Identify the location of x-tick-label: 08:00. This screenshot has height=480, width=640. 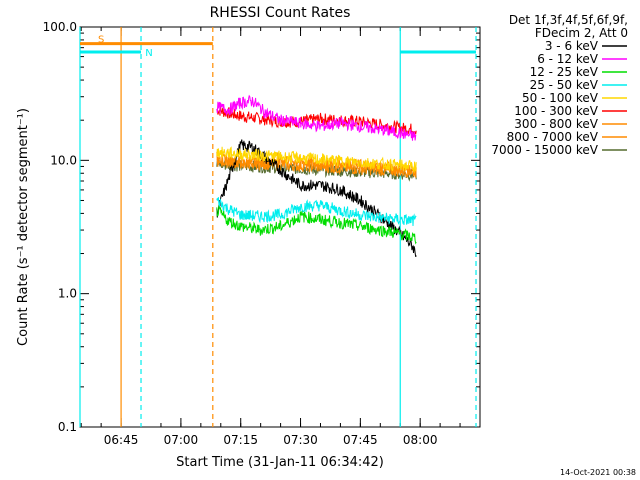
(420, 440).